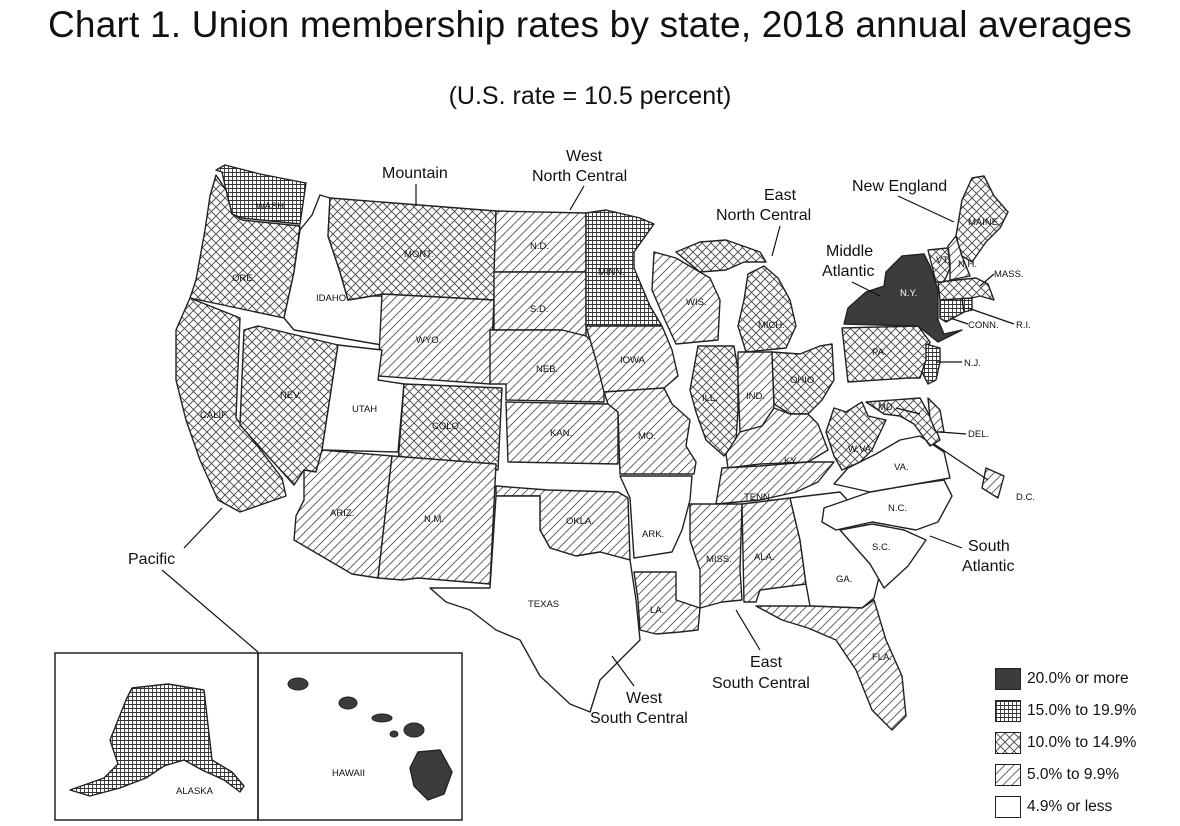 This screenshot has height=826, width=1180. I want to click on legend-item: 20.0% or more, so click(1062, 679).